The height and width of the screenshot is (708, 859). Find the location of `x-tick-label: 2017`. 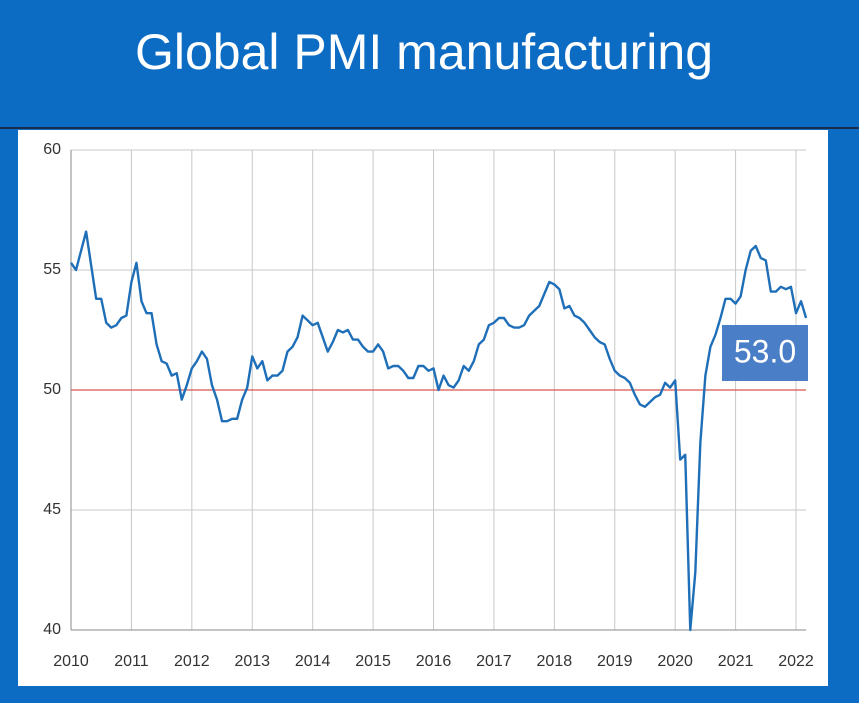

x-tick-label: 2017 is located at coordinates (494, 661).